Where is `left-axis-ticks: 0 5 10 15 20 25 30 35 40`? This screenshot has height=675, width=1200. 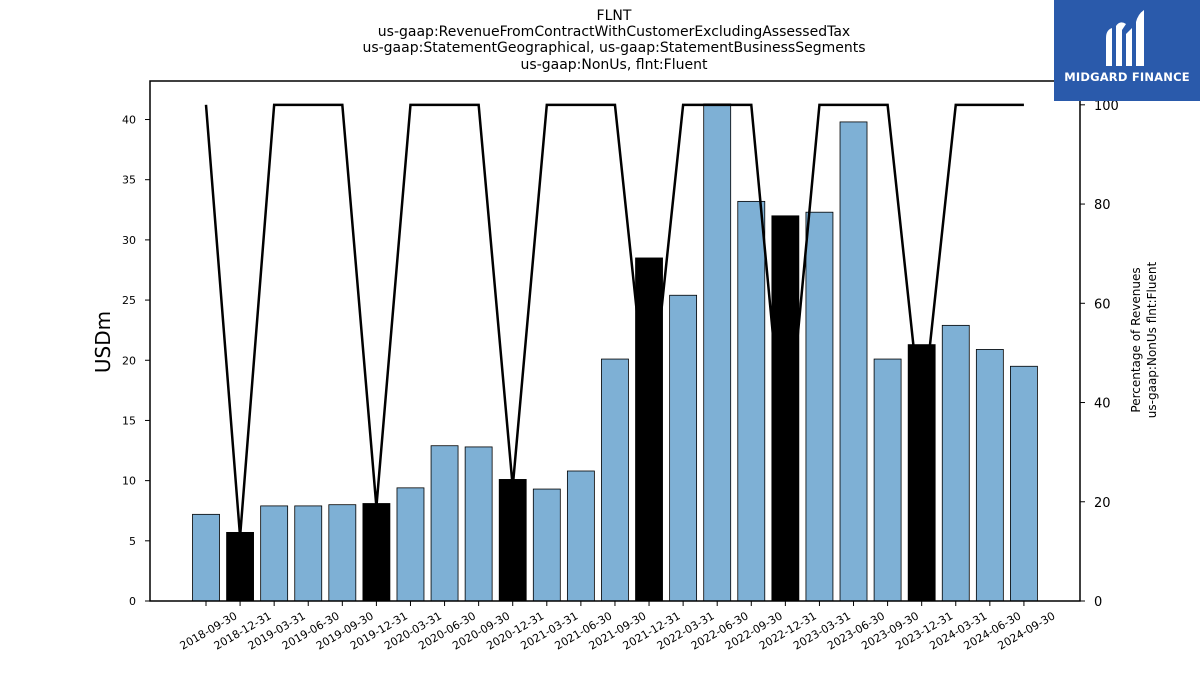 left-axis-ticks: 0 5 10 15 20 25 30 35 40 is located at coordinates (136, 361).